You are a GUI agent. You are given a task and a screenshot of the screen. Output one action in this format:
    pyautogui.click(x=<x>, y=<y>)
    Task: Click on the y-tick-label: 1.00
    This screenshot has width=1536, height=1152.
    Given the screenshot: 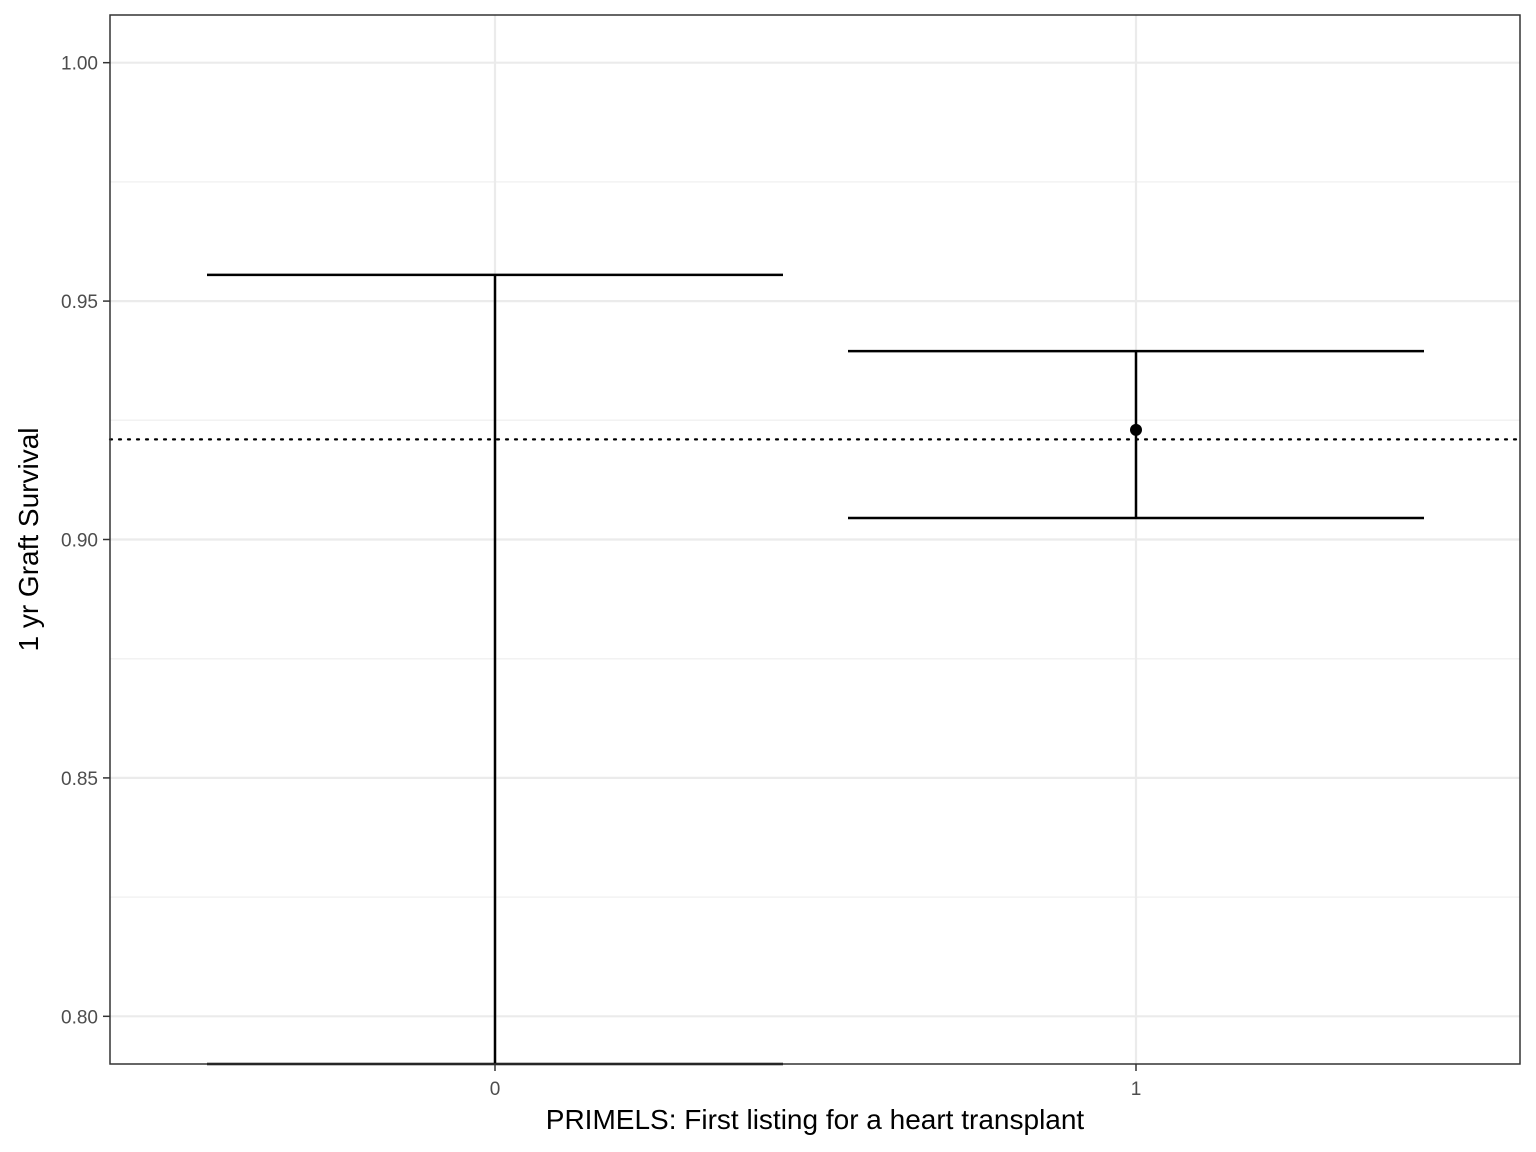 What is the action you would take?
    pyautogui.click(x=79, y=64)
    